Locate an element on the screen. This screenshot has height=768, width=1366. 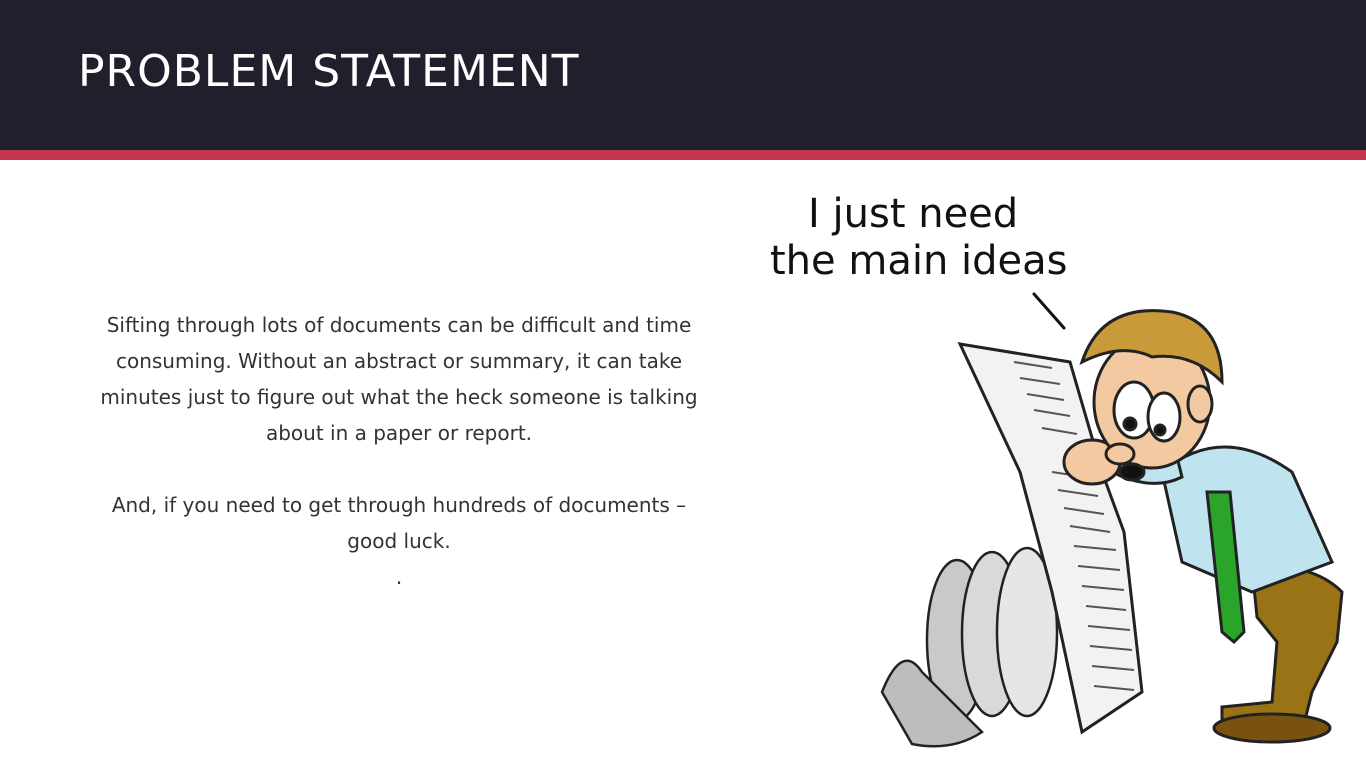
paper-scroll is located at coordinates (1050, 538).